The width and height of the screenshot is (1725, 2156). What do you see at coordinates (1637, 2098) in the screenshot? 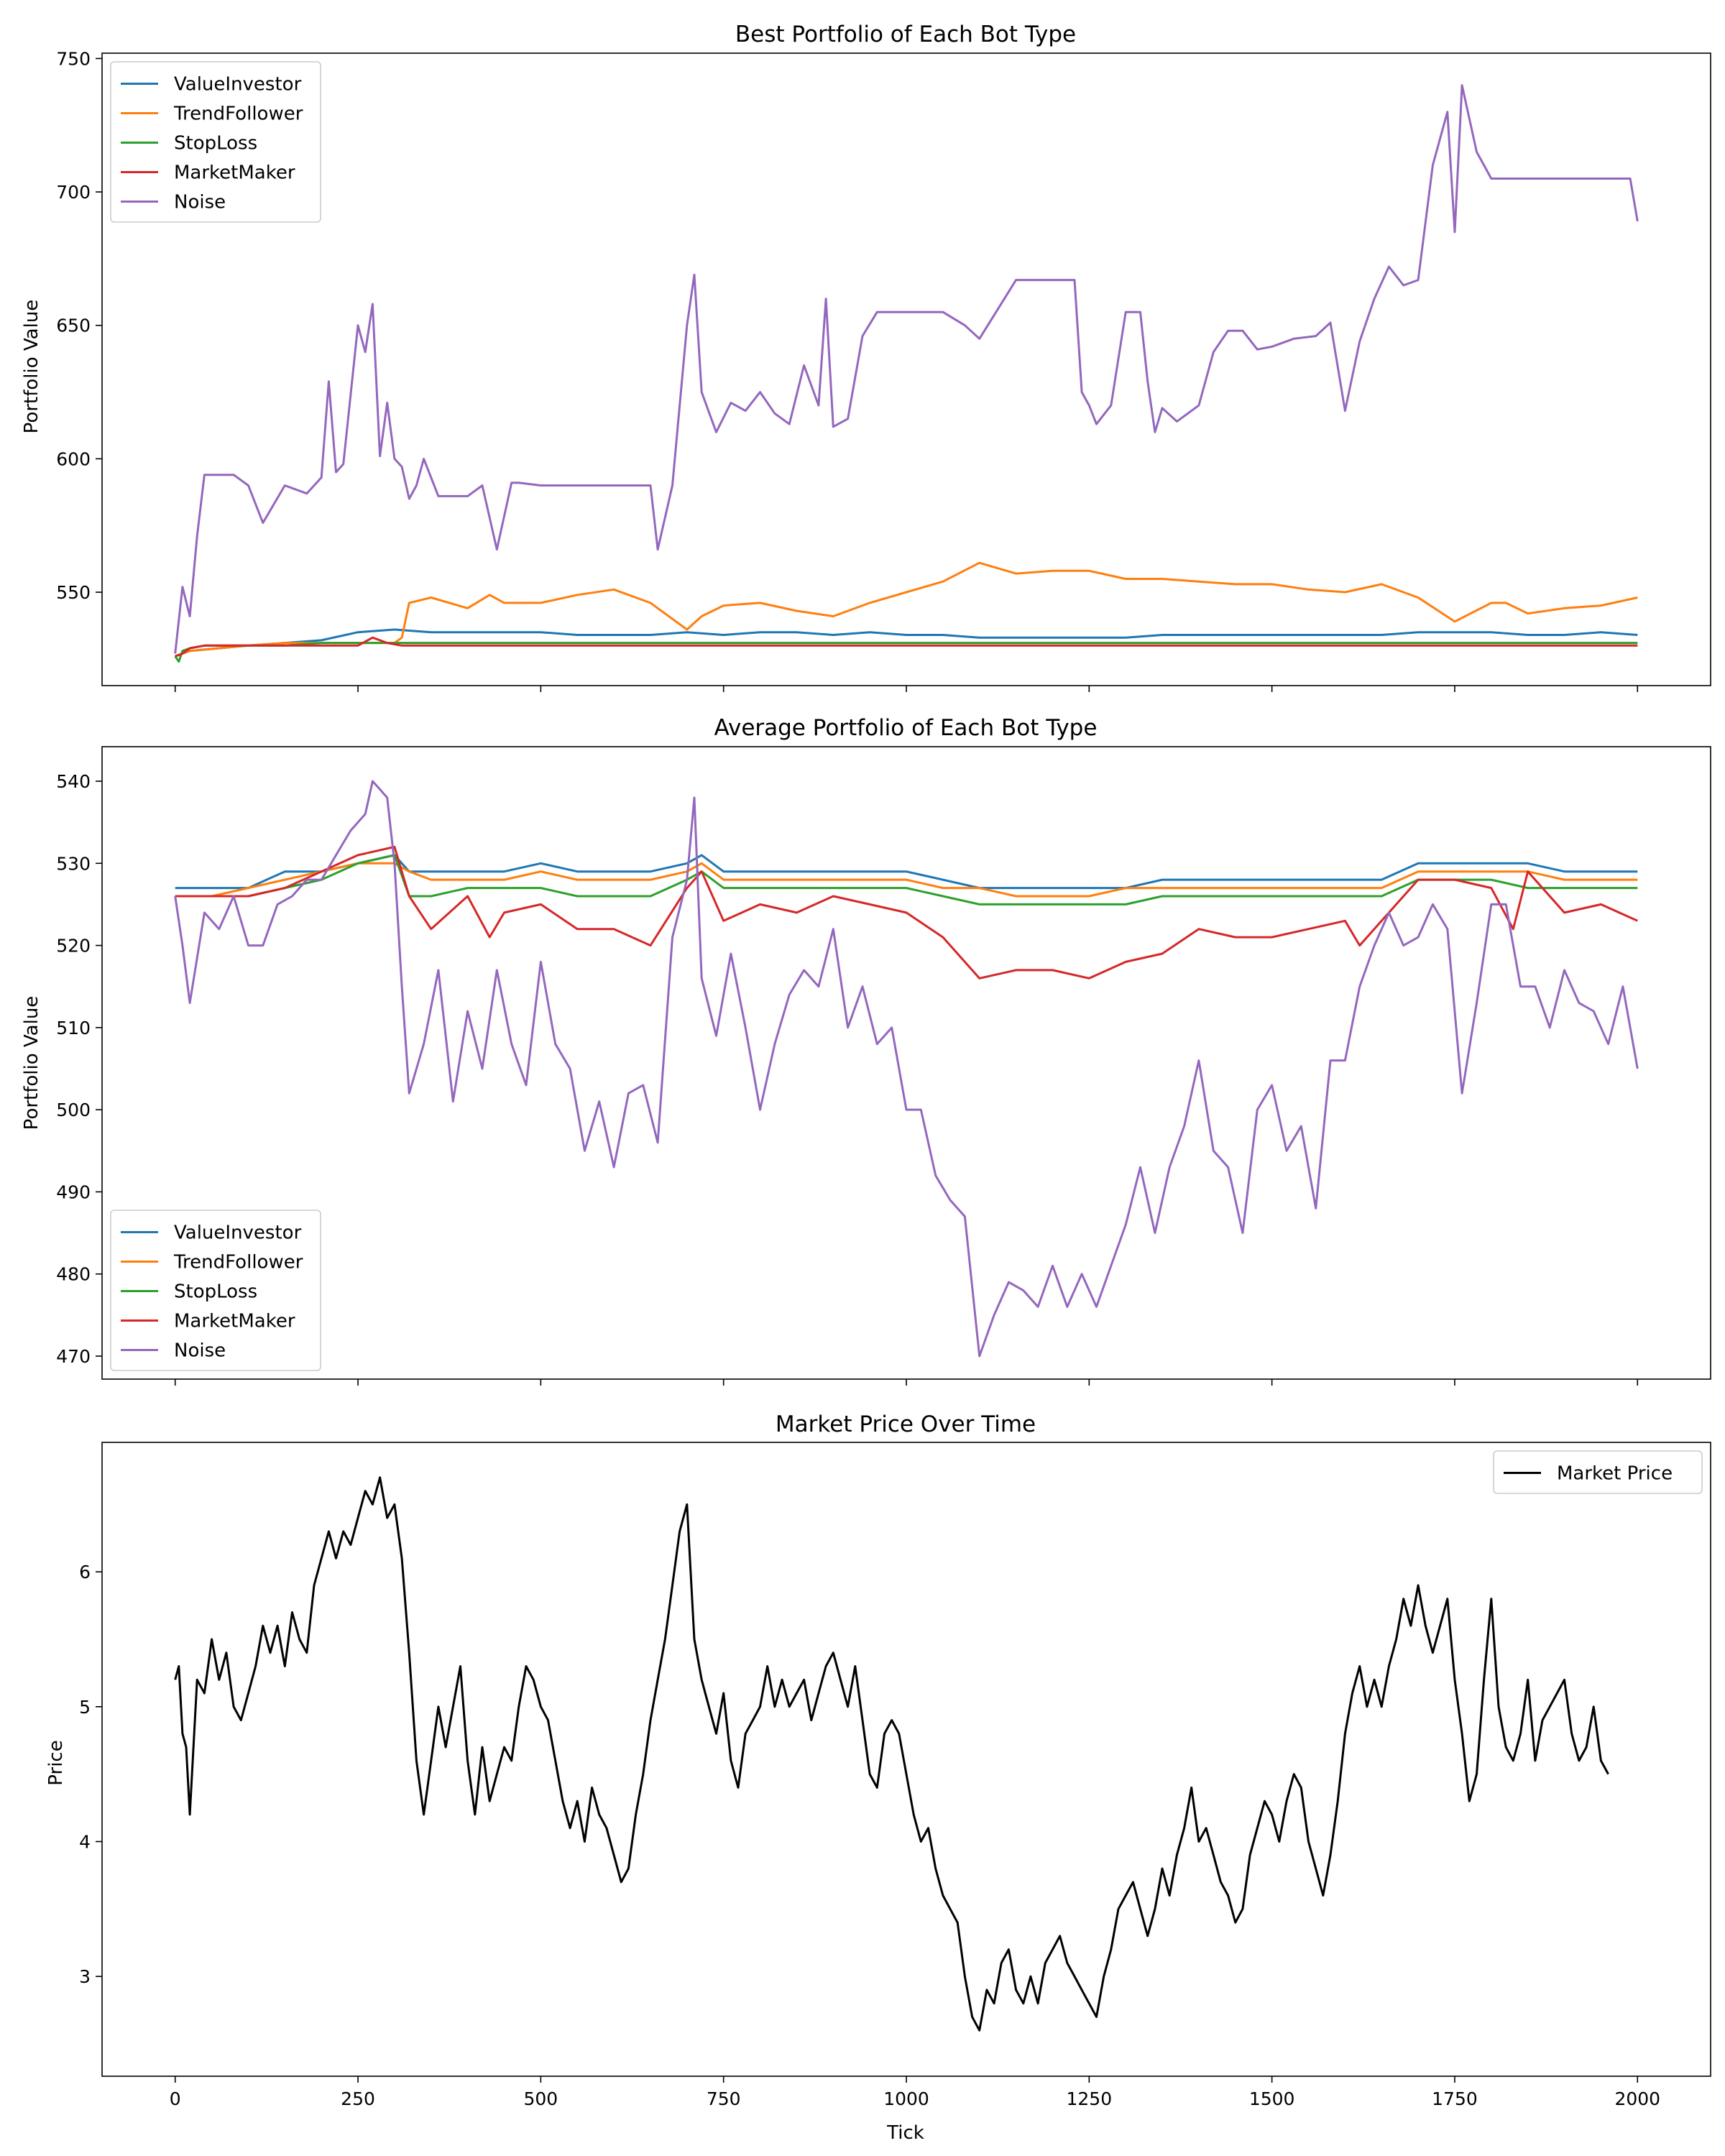
I see `x-tick-label: 2000` at bounding box center [1637, 2098].